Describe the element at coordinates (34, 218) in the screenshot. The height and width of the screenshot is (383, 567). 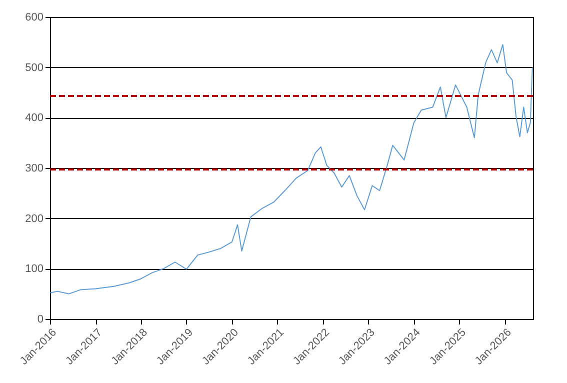
I see `y-tick-label: 200` at that location.